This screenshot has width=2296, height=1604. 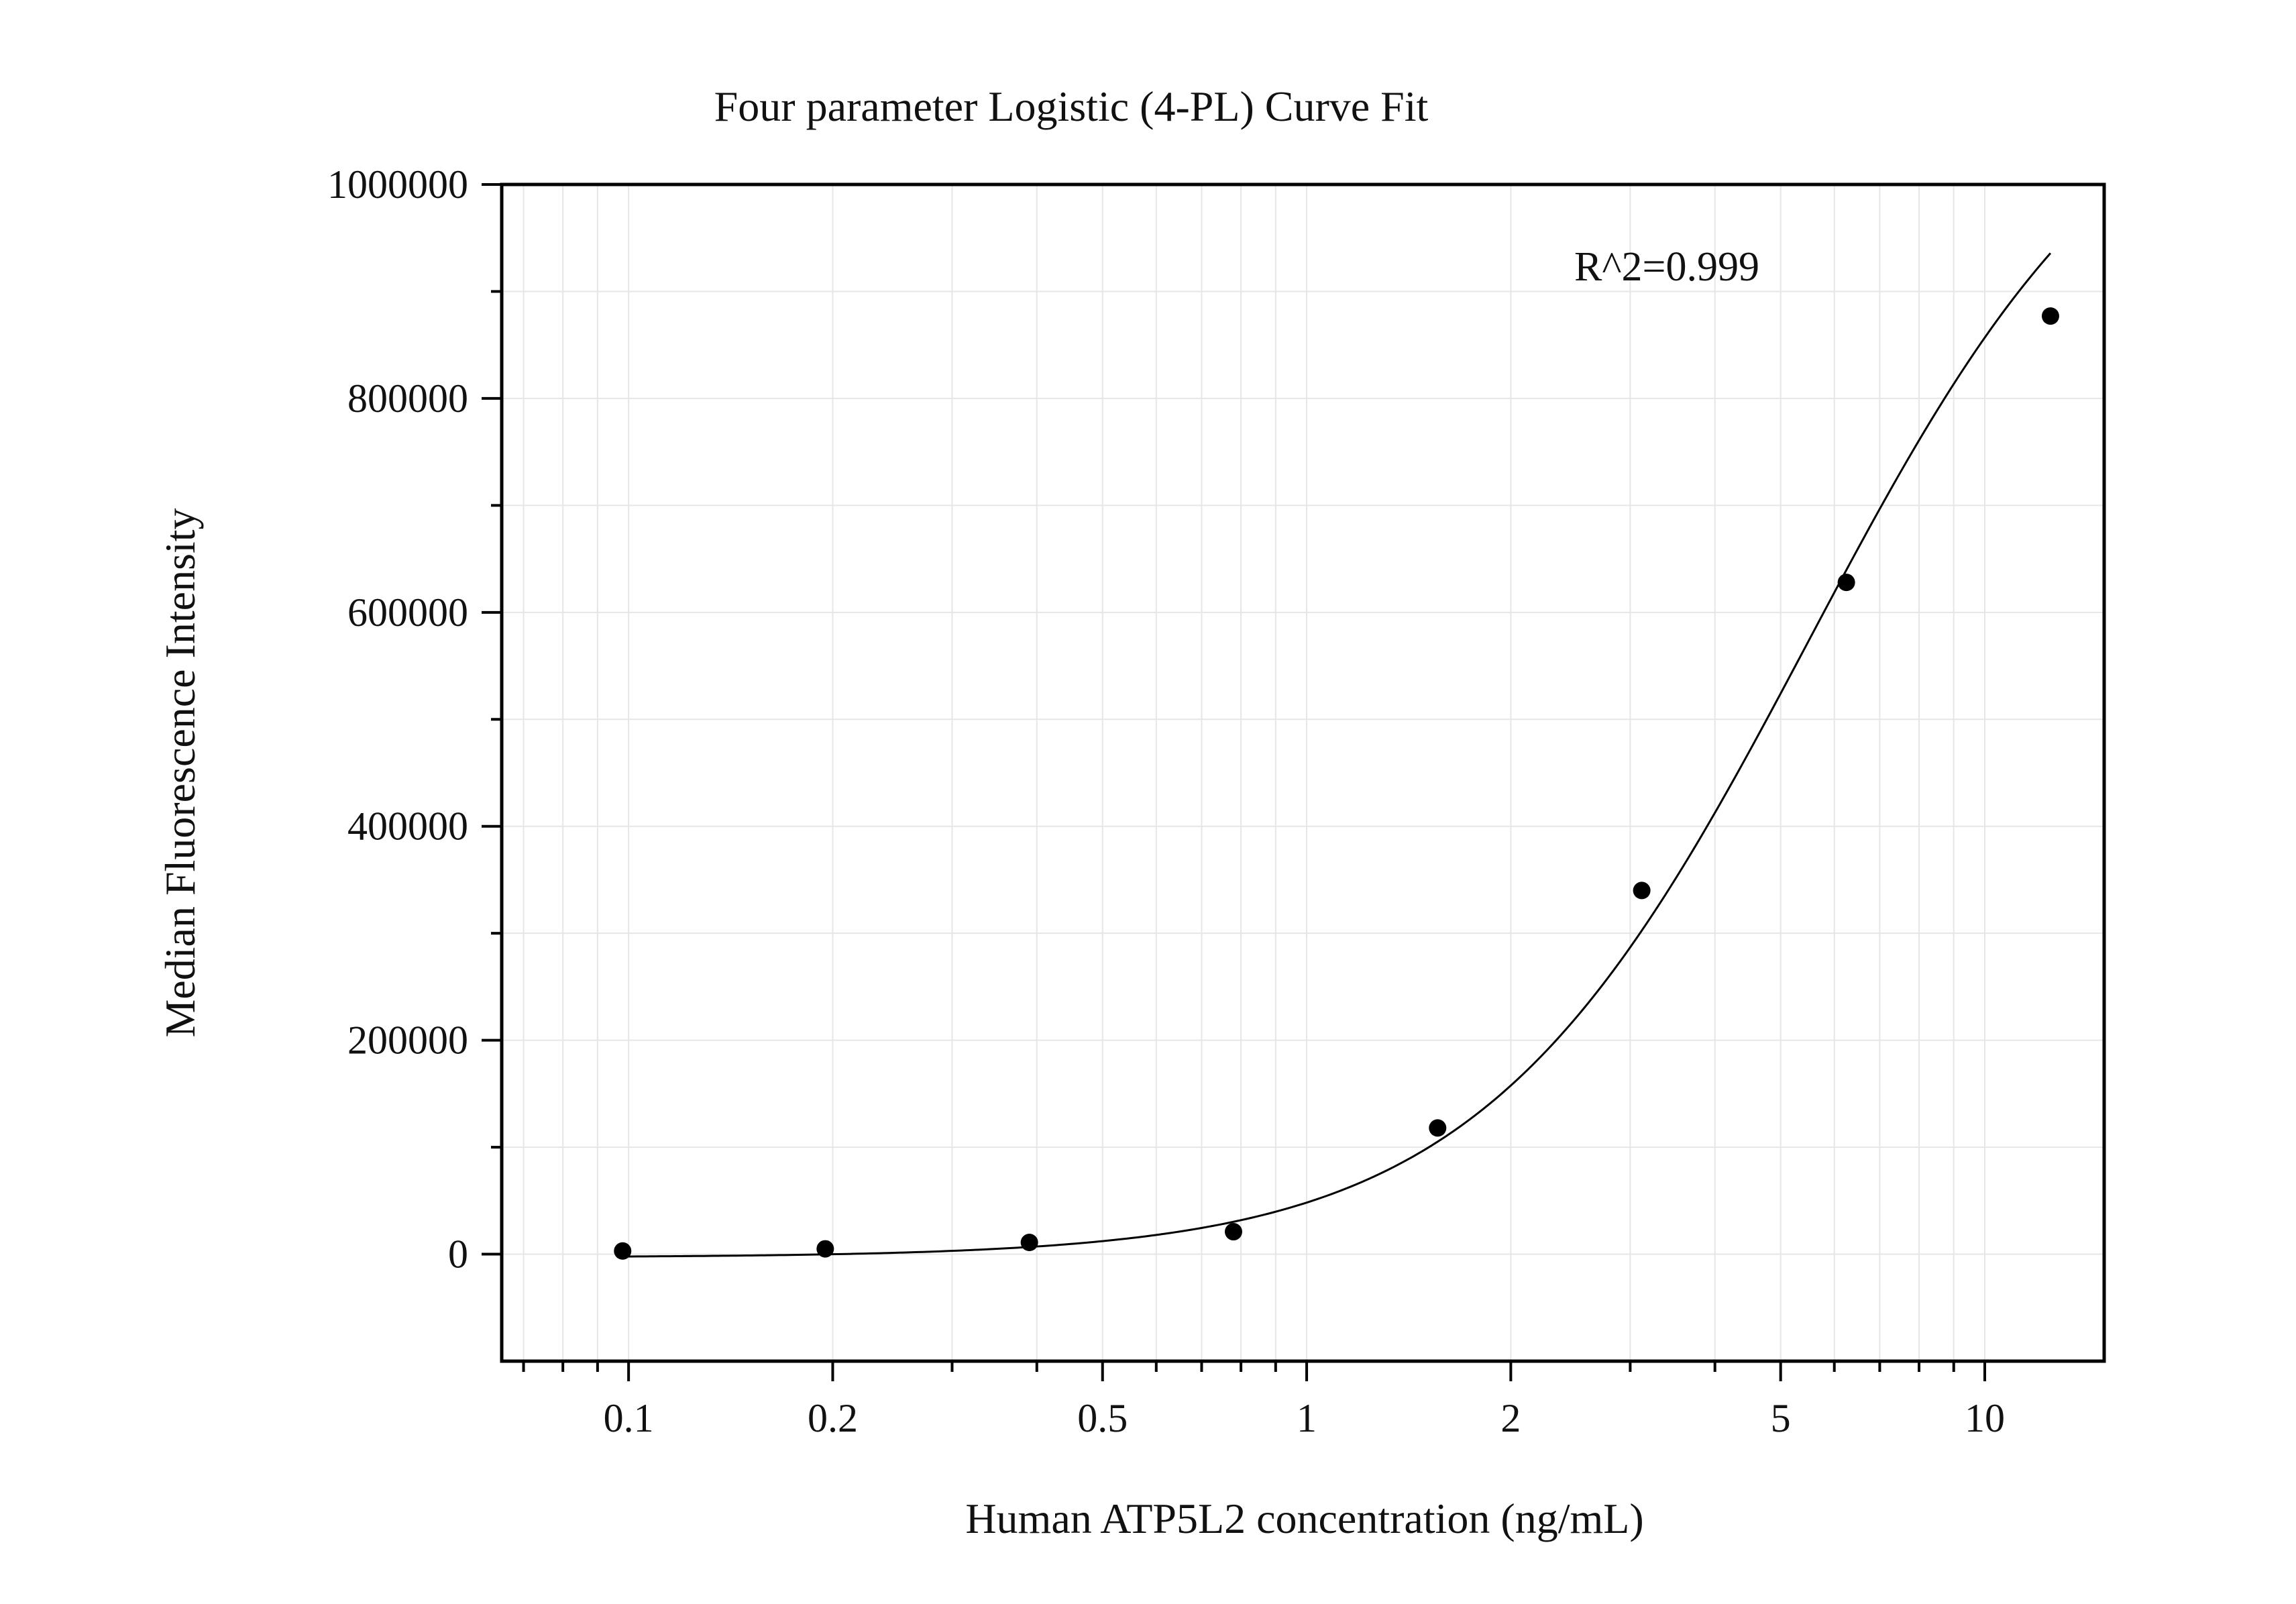 What do you see at coordinates (1781, 1418) in the screenshot?
I see `x-tick-label: 5` at bounding box center [1781, 1418].